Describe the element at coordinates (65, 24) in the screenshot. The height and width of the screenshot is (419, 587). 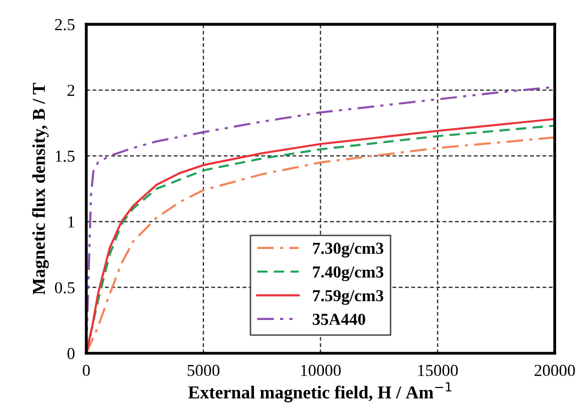
I see `y-tick-label: 2.5` at that location.